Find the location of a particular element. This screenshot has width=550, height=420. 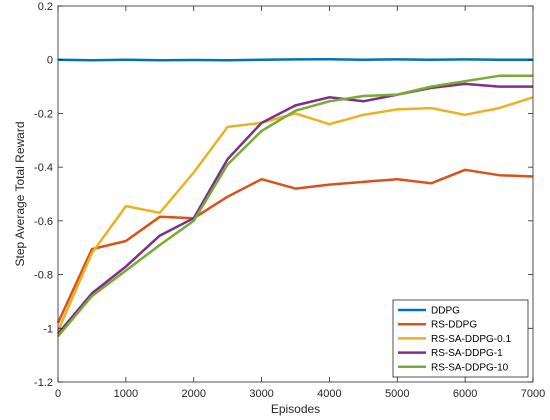

legend-entry-label: RS-SA-DDPG-1 is located at coordinates (467, 353).